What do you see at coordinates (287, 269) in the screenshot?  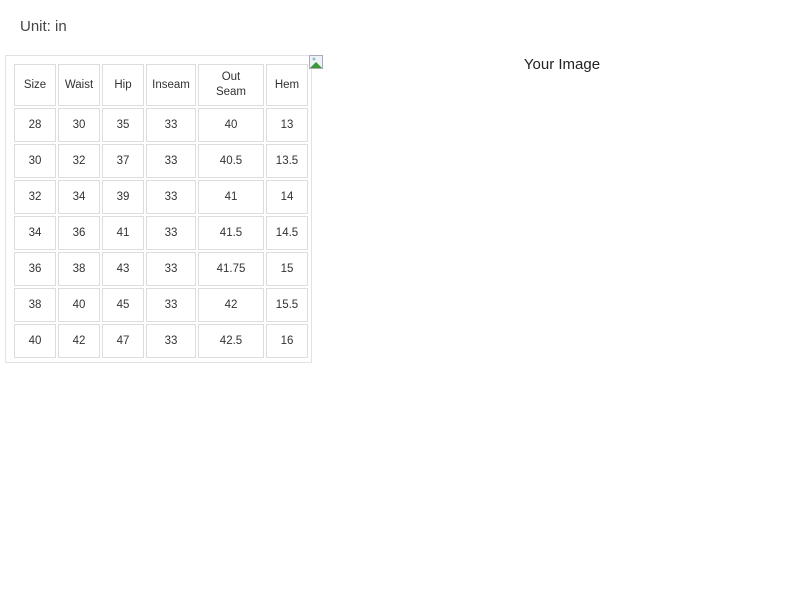 I see `table-cell: 15` at bounding box center [287, 269].